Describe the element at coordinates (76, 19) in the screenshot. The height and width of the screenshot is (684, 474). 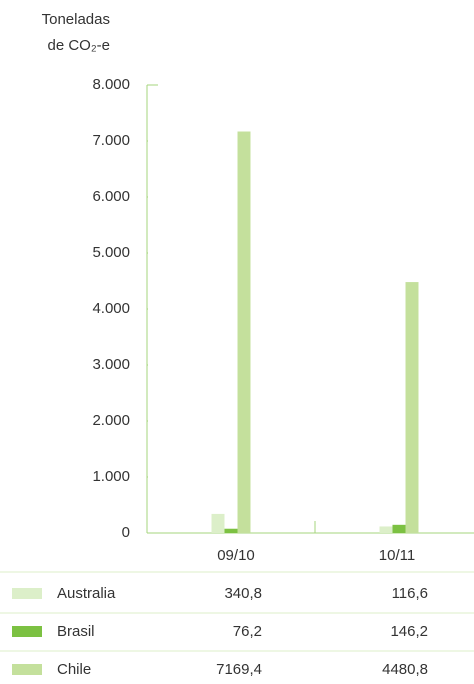
I see `y-axis-label: Toneladas` at that location.